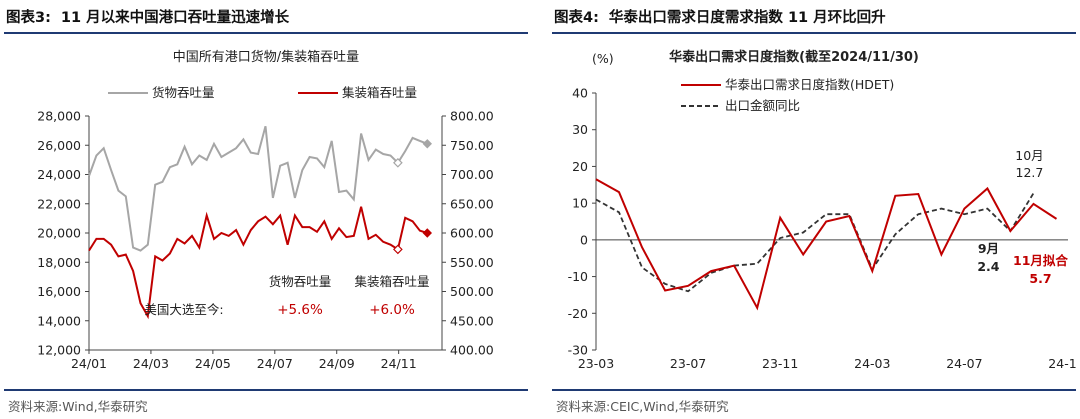  Describe the element at coordinates (59, 320) in the screenshot. I see `y-tick-label-left: 14,000` at that location.